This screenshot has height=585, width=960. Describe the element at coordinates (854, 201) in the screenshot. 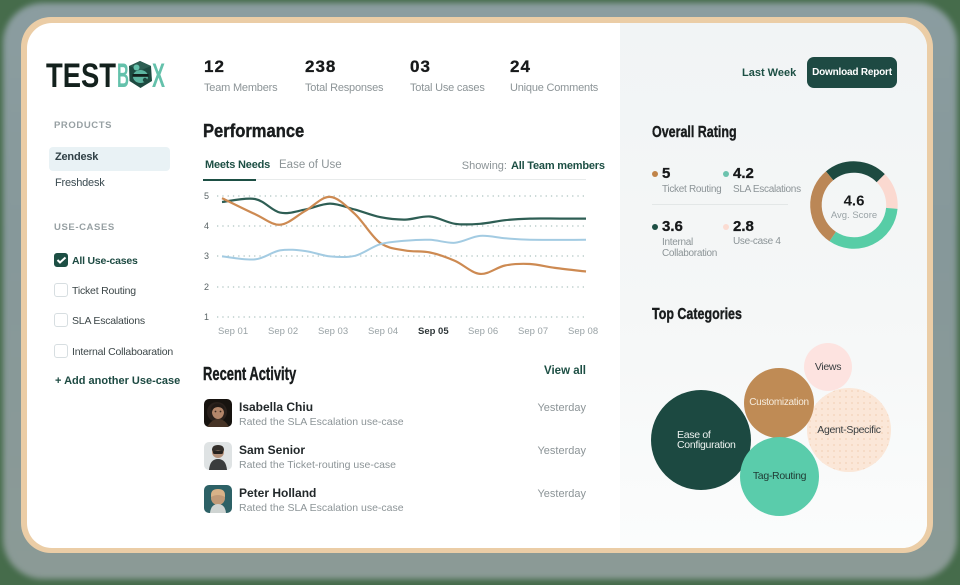

I see `svg-text: 4.6` at that location.